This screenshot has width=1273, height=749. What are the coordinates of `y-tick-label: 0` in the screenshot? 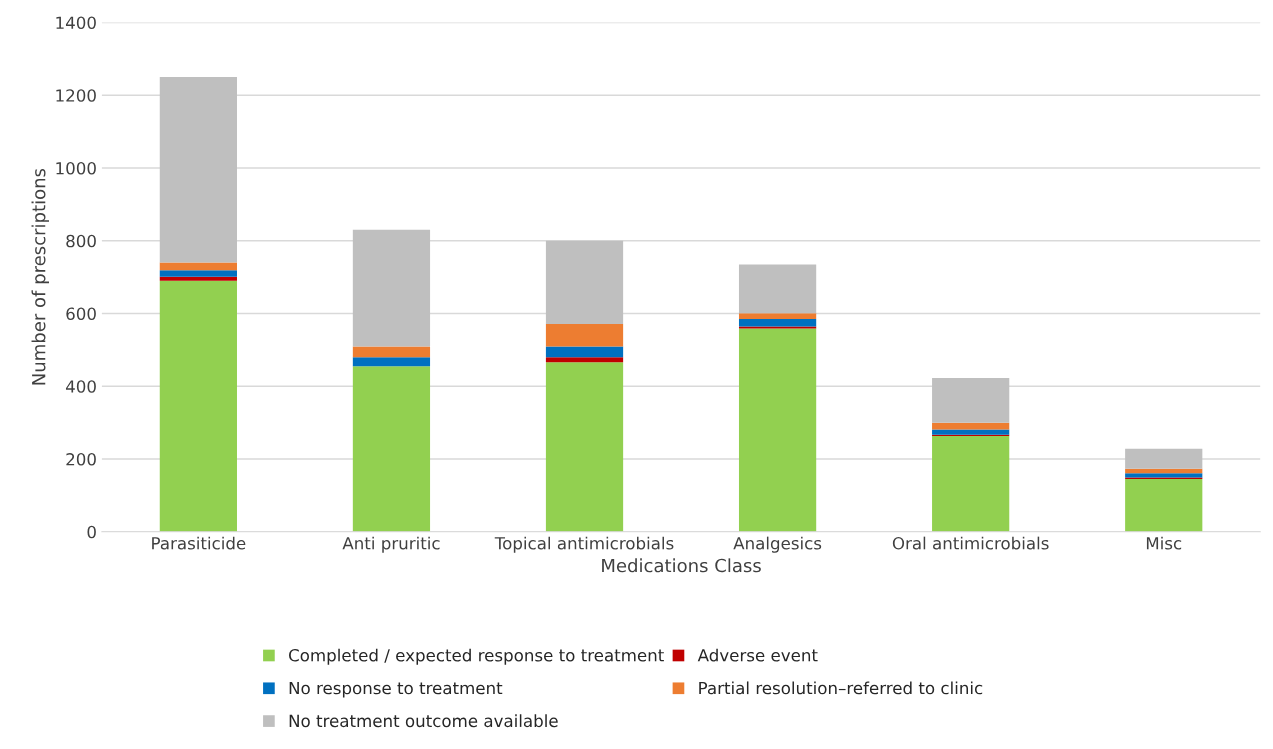 It's located at (91, 532).